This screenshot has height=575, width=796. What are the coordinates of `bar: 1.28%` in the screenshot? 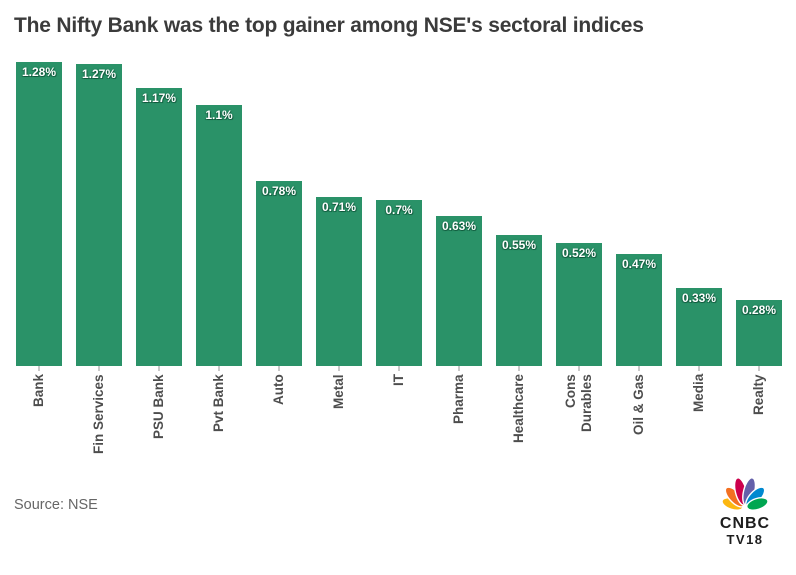 It's located at (39, 214).